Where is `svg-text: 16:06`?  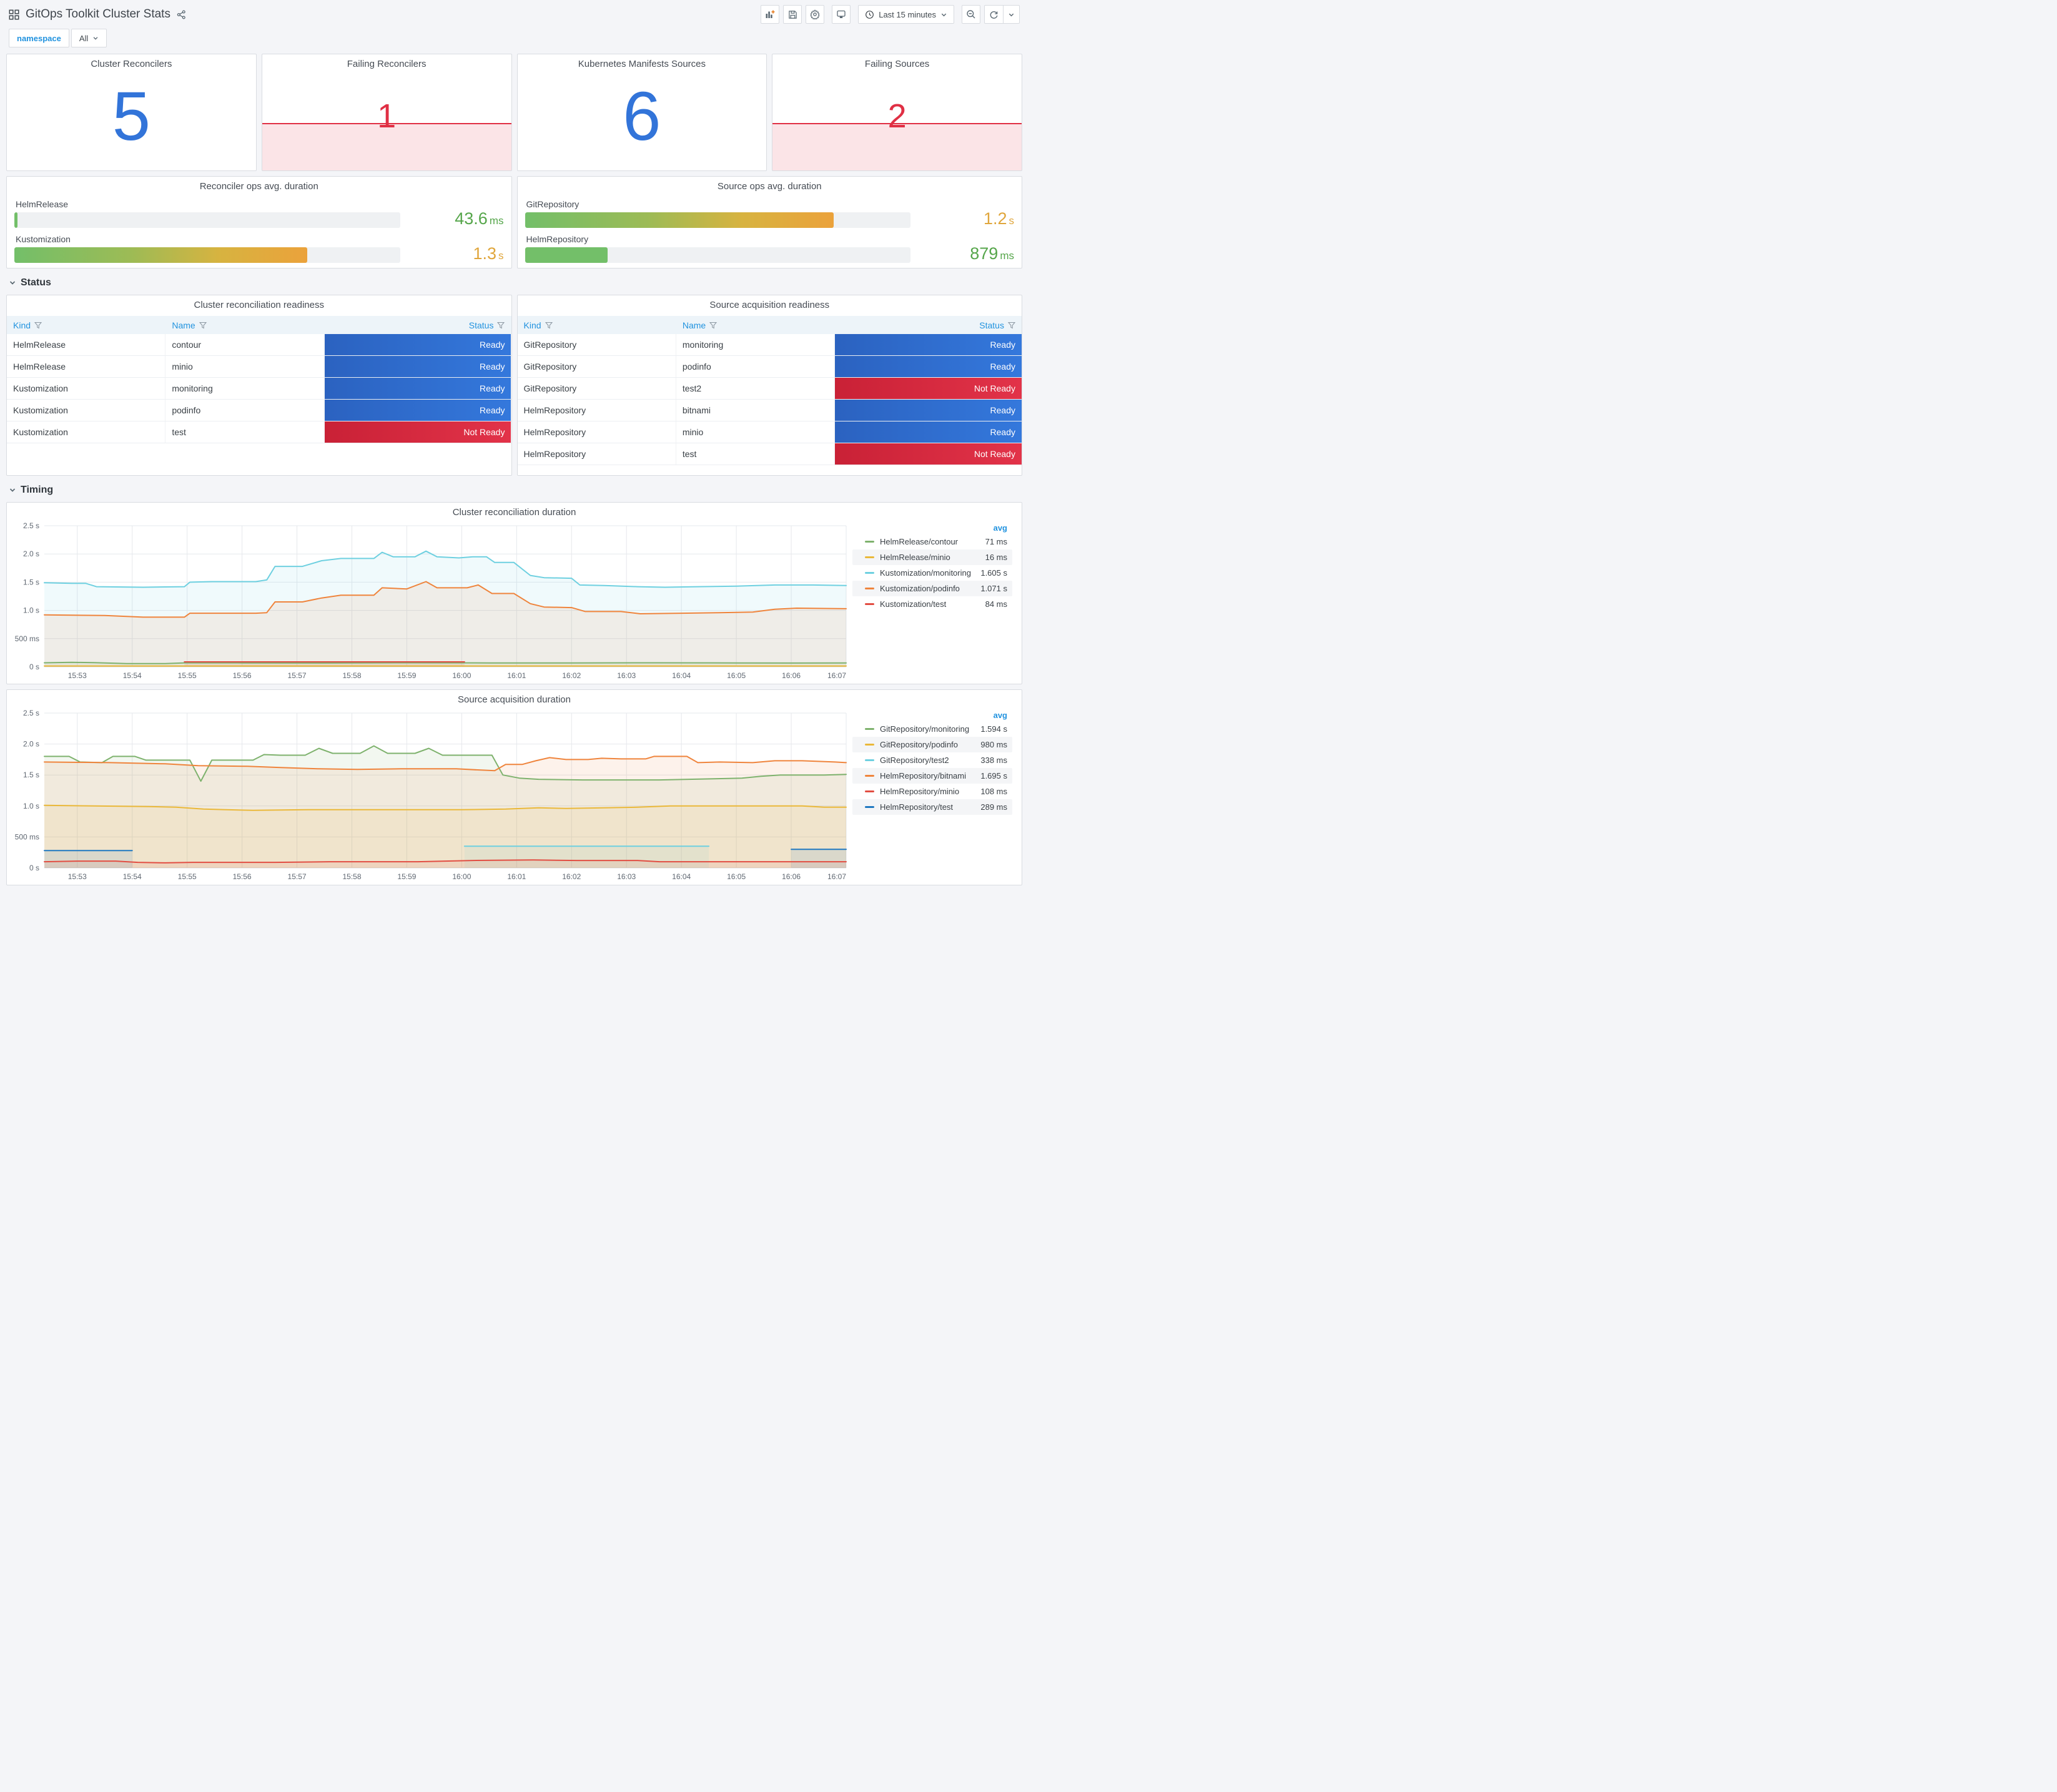 svg-text: 16:06 is located at coordinates (792, 675).